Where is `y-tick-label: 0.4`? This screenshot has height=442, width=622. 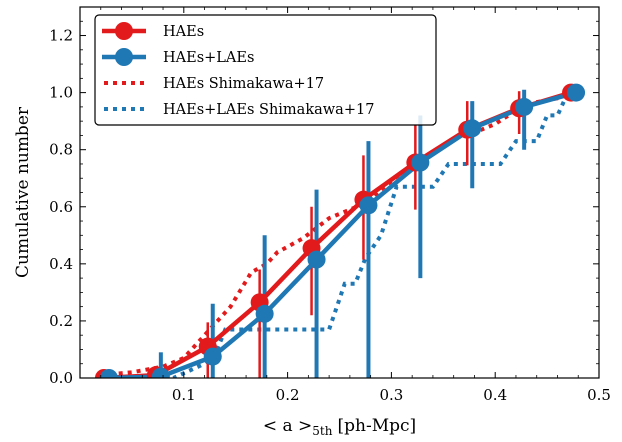
y-tick-label: 0.4 is located at coordinates (61, 264).